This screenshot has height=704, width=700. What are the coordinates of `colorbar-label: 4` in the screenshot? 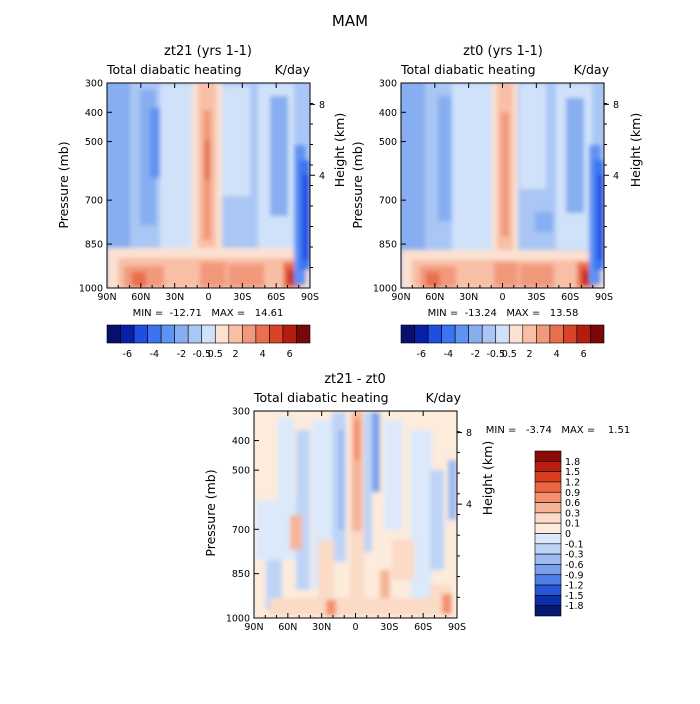 It's located at (263, 354).